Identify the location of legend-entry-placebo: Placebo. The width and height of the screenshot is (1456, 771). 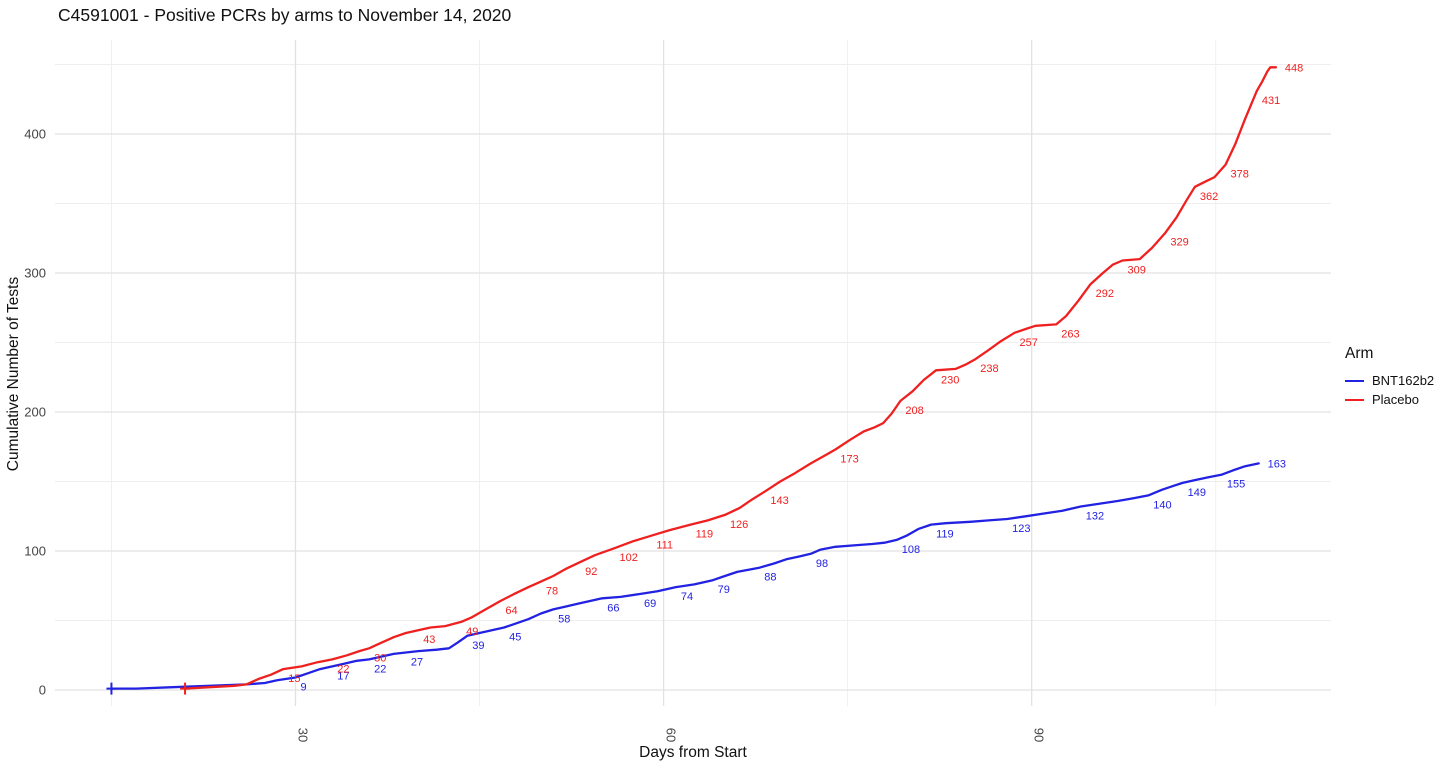
(1389, 399).